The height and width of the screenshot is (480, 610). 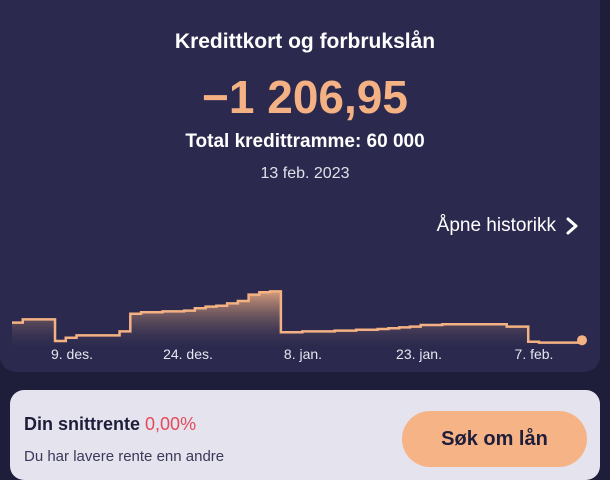 What do you see at coordinates (534, 354) in the screenshot?
I see `x-tick-label: 7. feb.` at bounding box center [534, 354].